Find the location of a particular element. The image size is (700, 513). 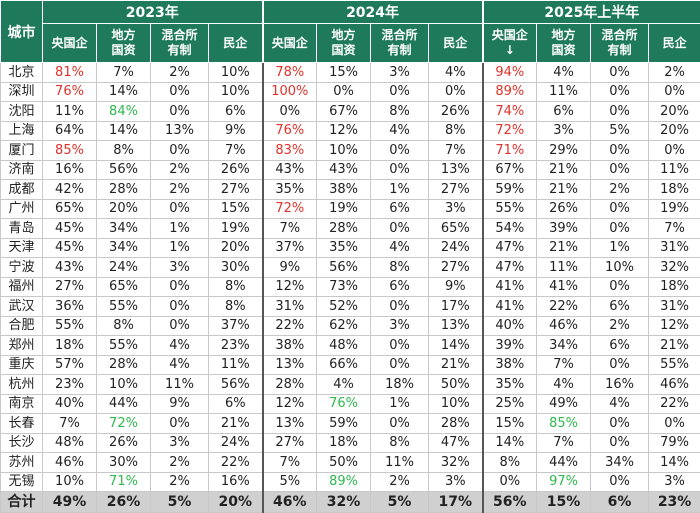

cell-soe: 13% is located at coordinates (290, 365).